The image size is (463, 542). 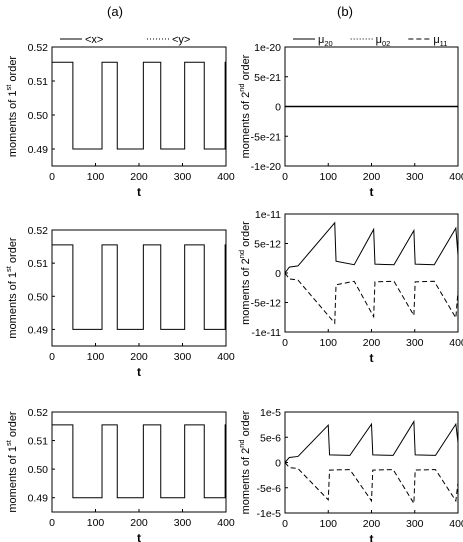 What do you see at coordinates (266, 137) in the screenshot?
I see `y-tick-label: -5e-21` at bounding box center [266, 137].